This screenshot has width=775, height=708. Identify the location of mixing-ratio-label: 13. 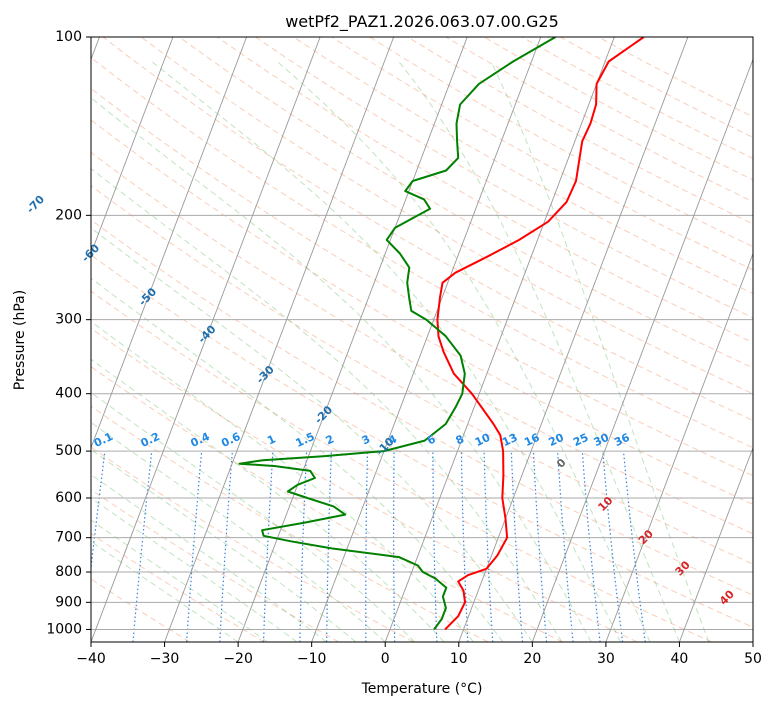
(509, 440).